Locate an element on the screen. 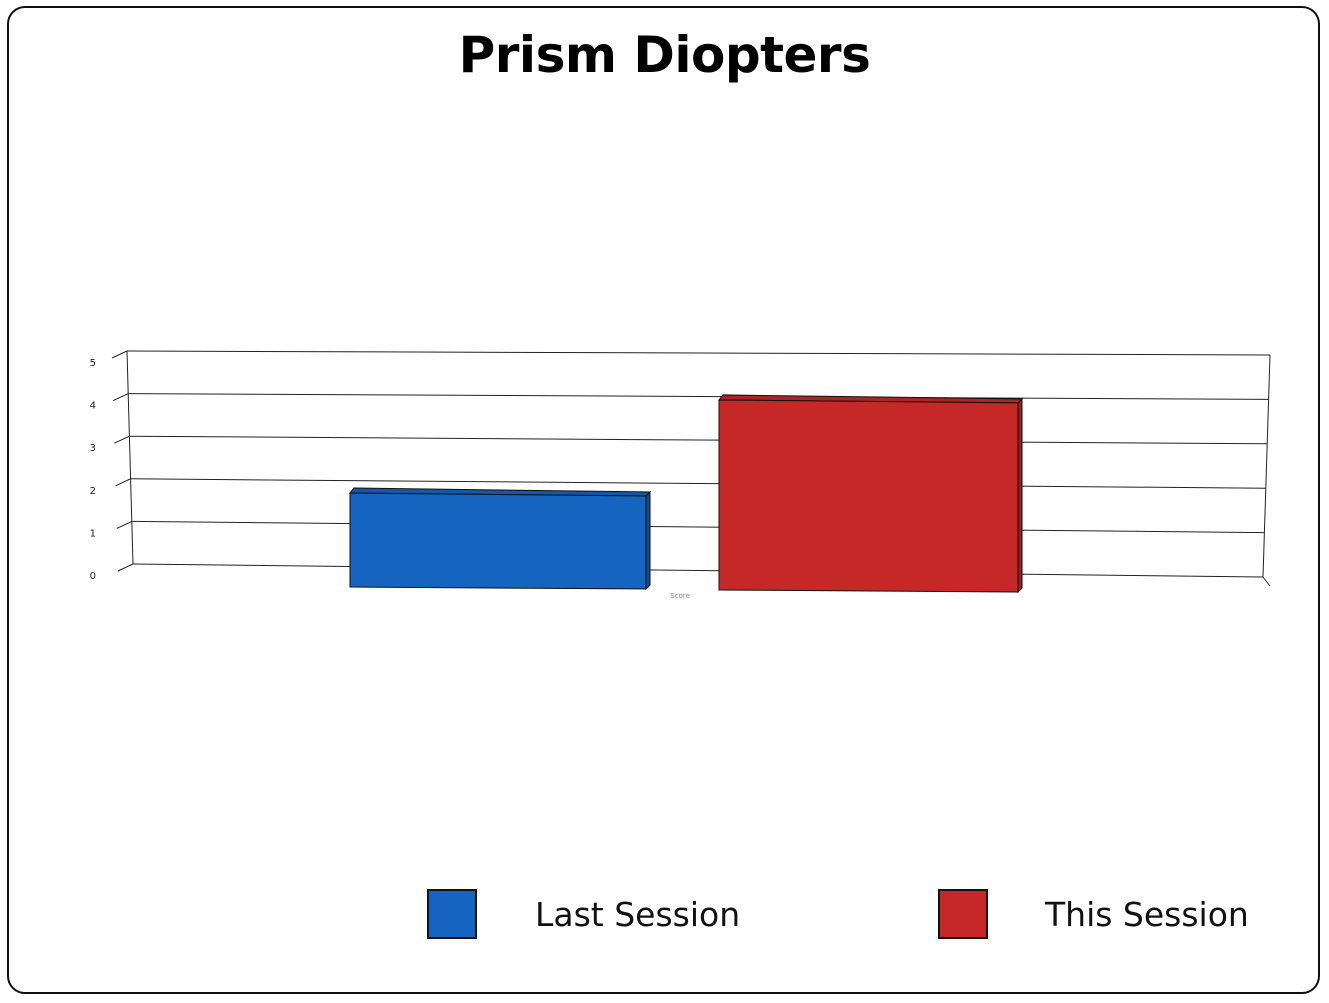 The image size is (1329, 1003). legend-swatch-this-session is located at coordinates (963, 914).